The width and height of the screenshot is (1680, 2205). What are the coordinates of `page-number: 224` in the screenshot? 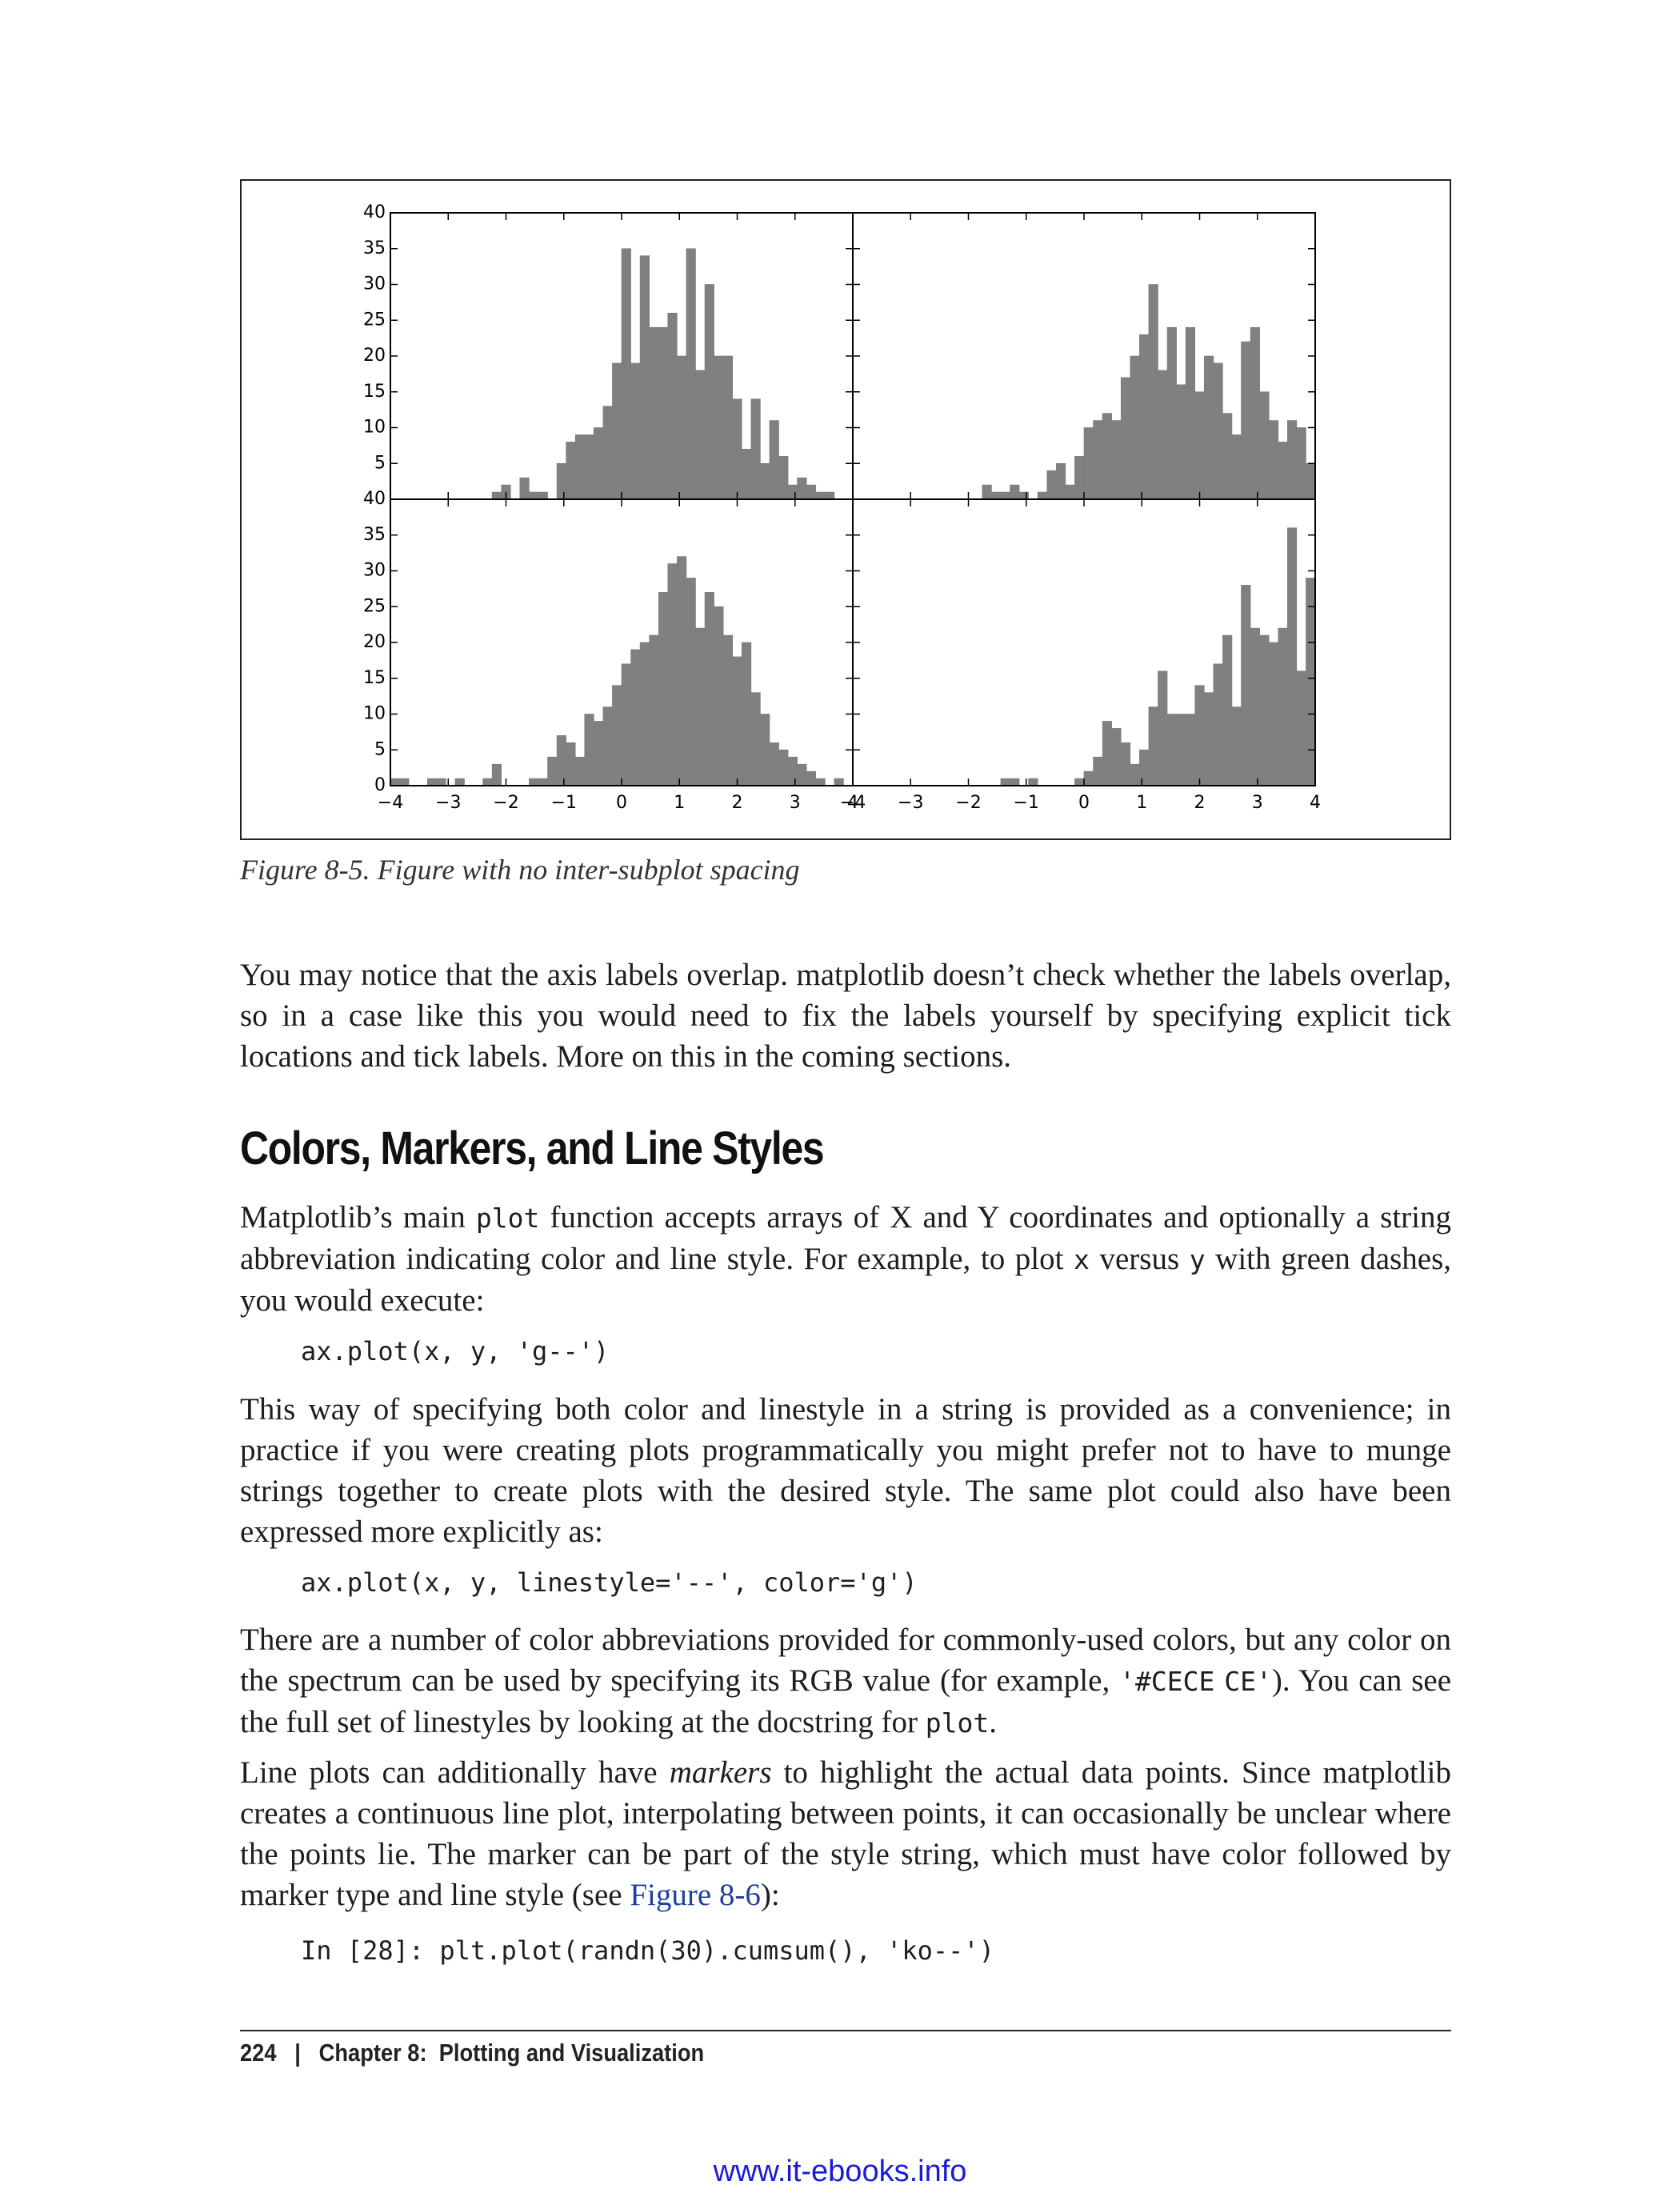 It's located at (258, 2053).